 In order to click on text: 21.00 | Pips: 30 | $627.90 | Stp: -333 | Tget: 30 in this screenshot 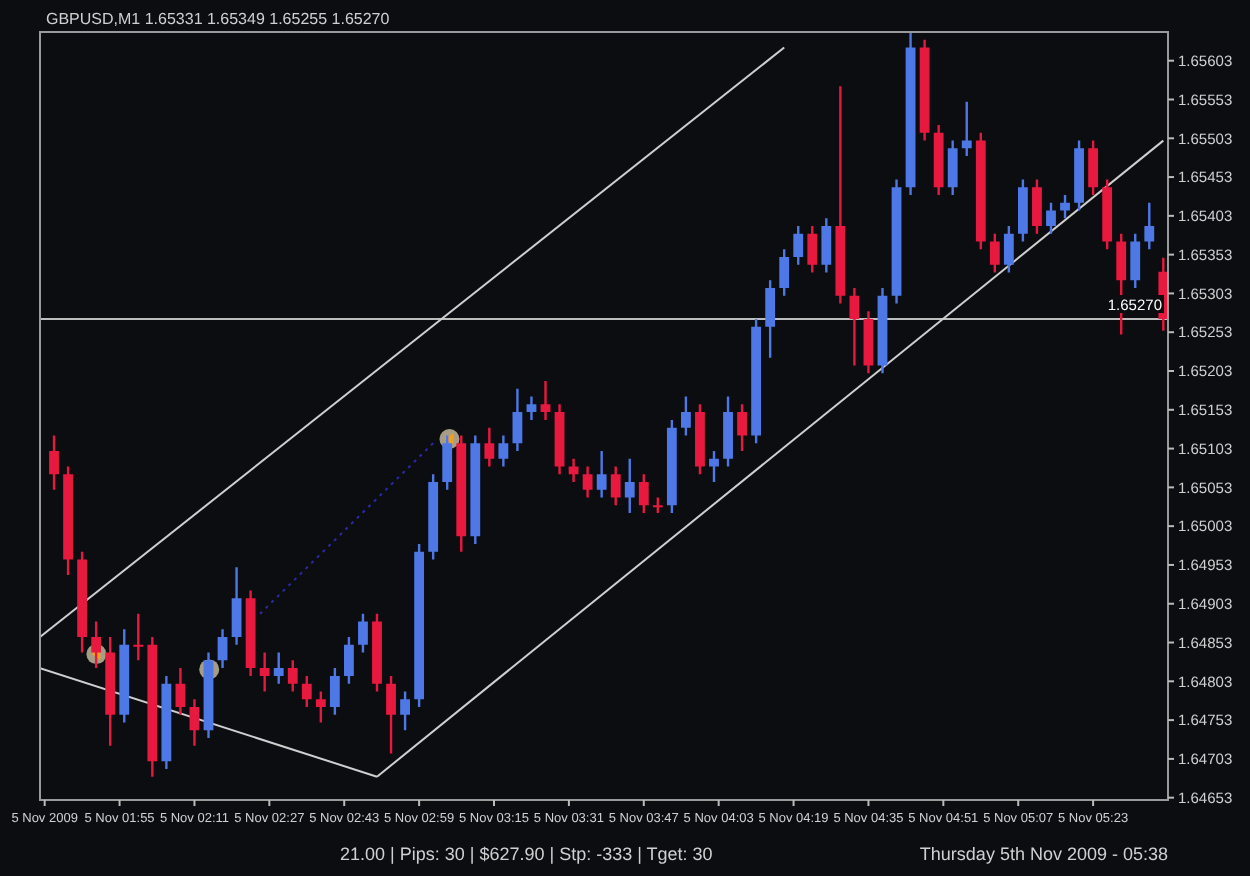, I will do `click(526, 854)`.